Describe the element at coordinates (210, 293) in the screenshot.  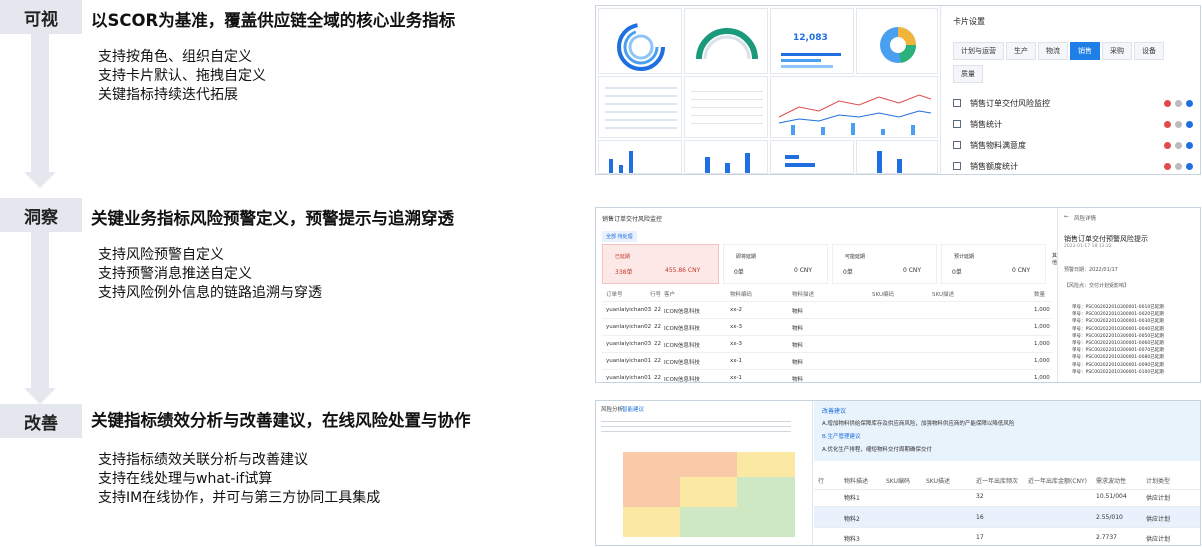
I see `bullet: 支持风险例外信息的链路追溯与穿透` at that location.